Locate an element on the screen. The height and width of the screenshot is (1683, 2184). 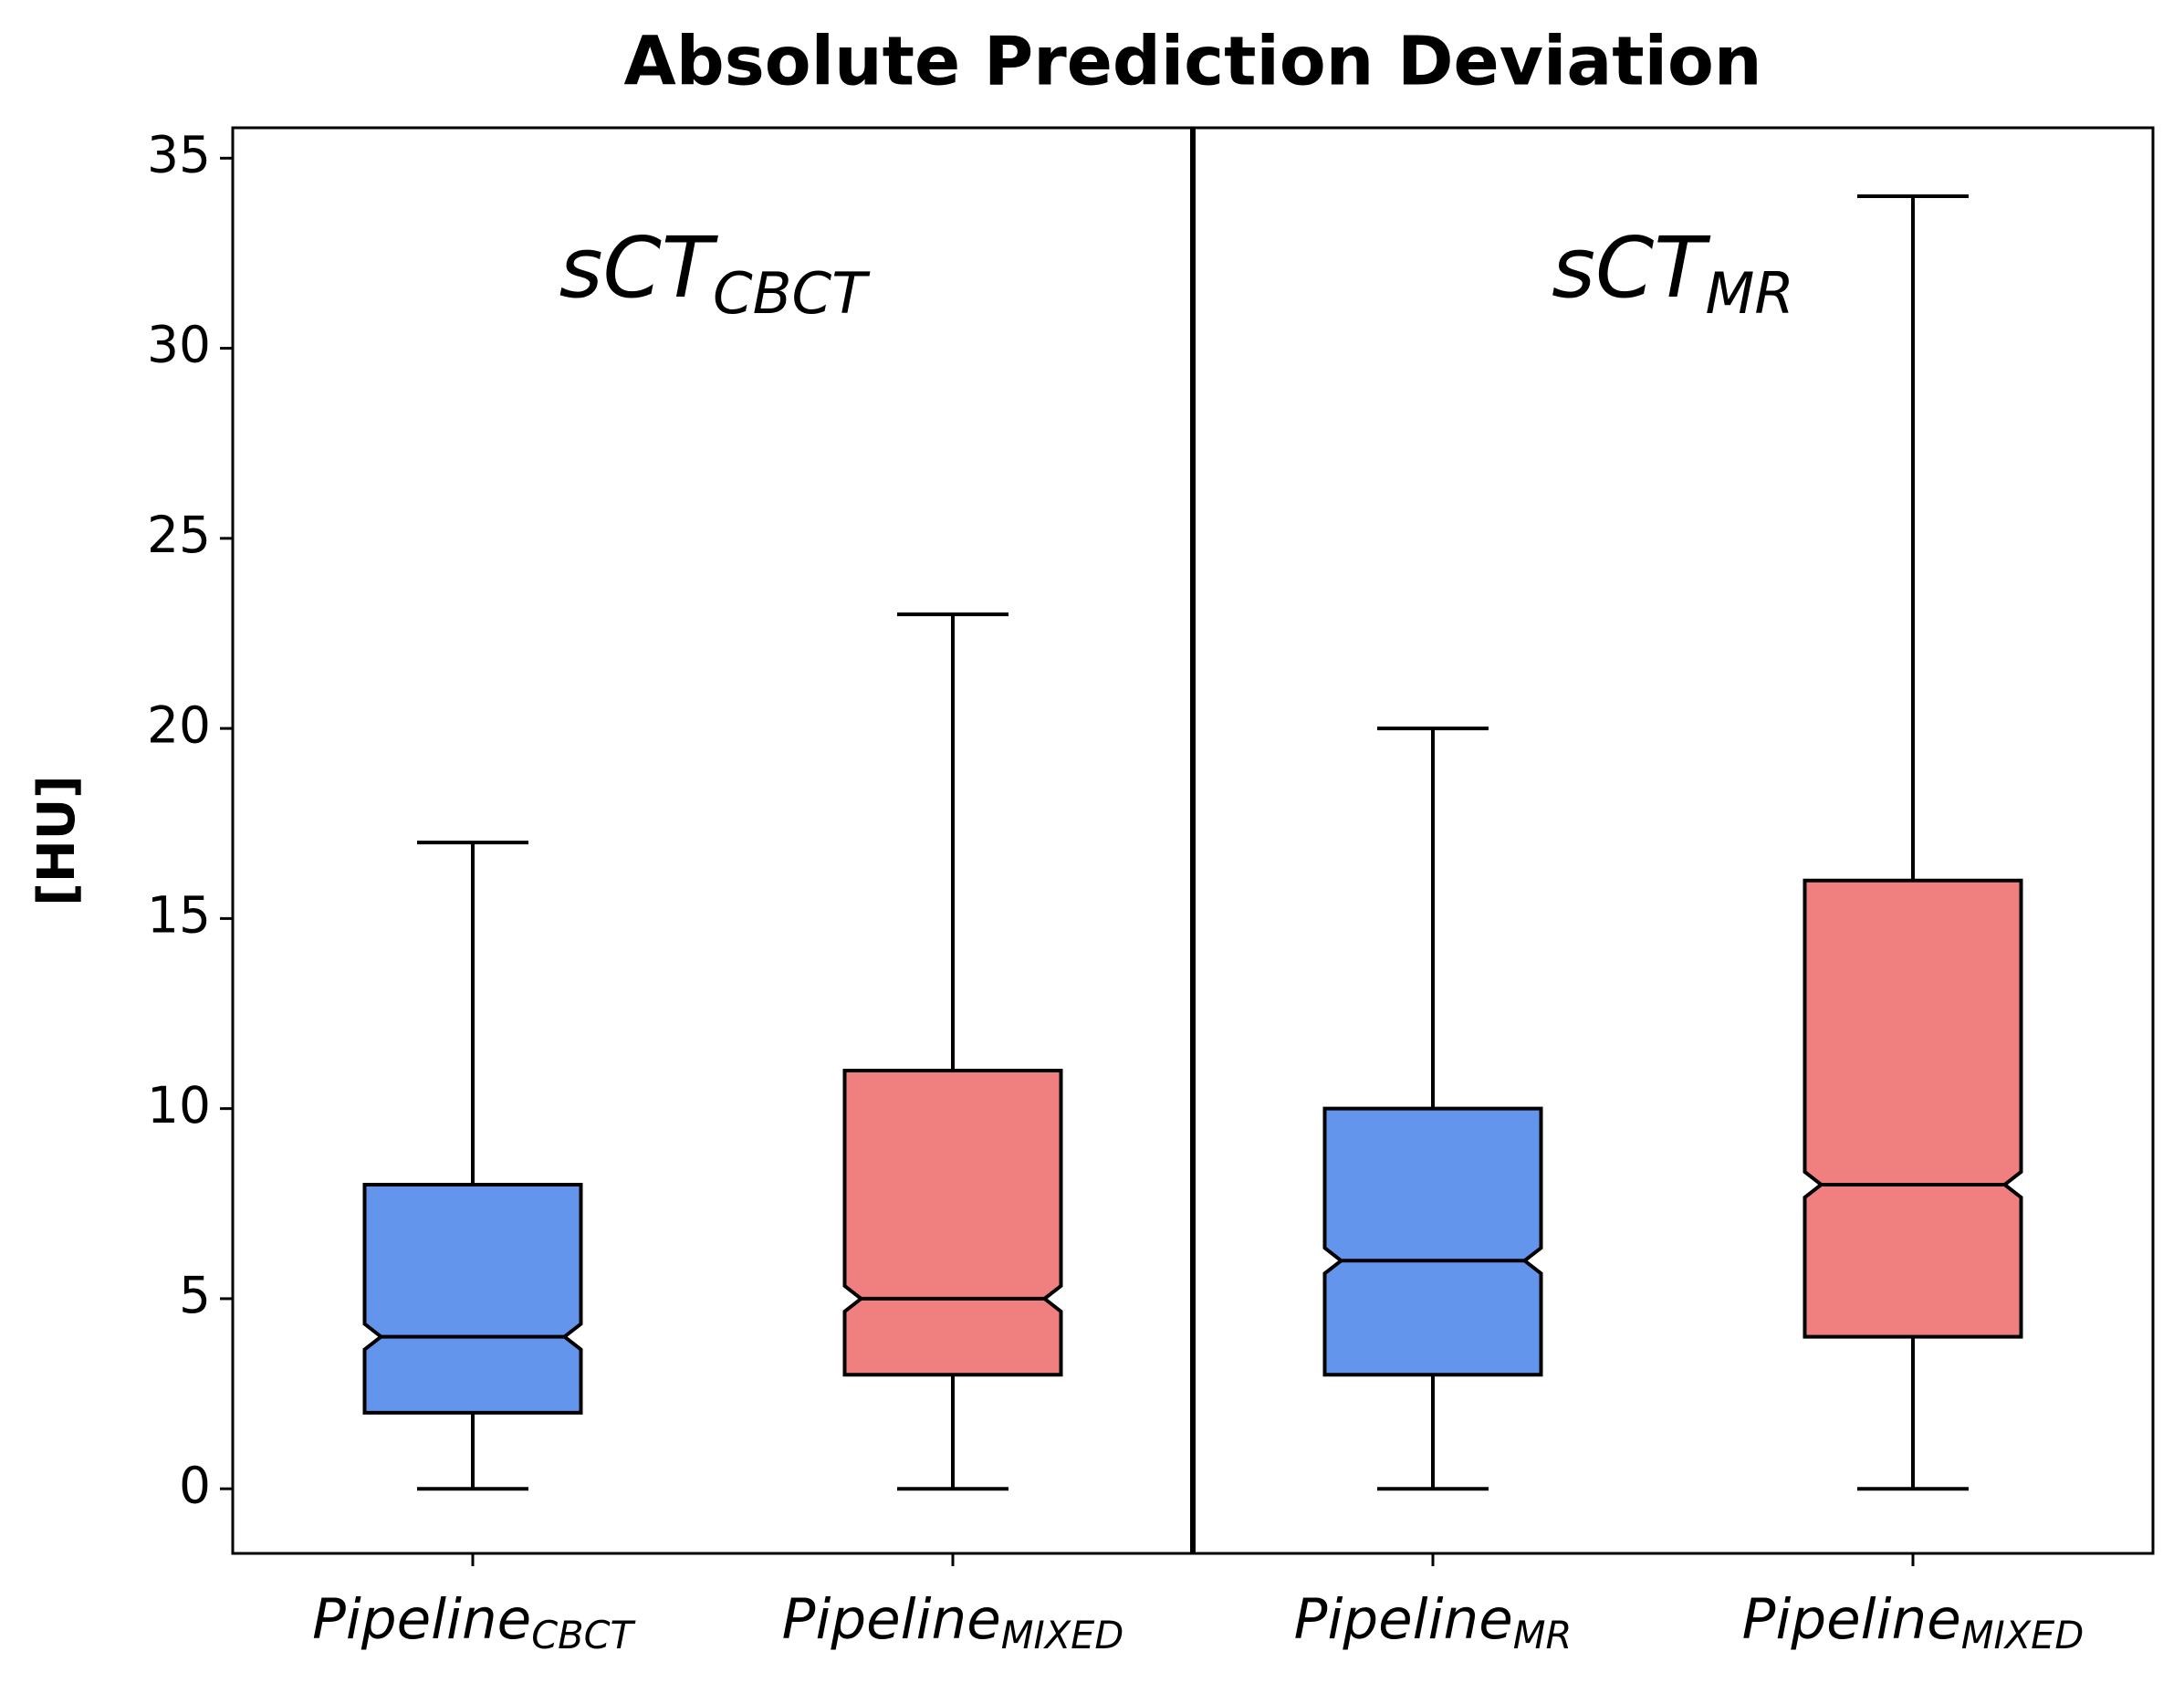
y-tick-label: 10 is located at coordinates (179, 1105).